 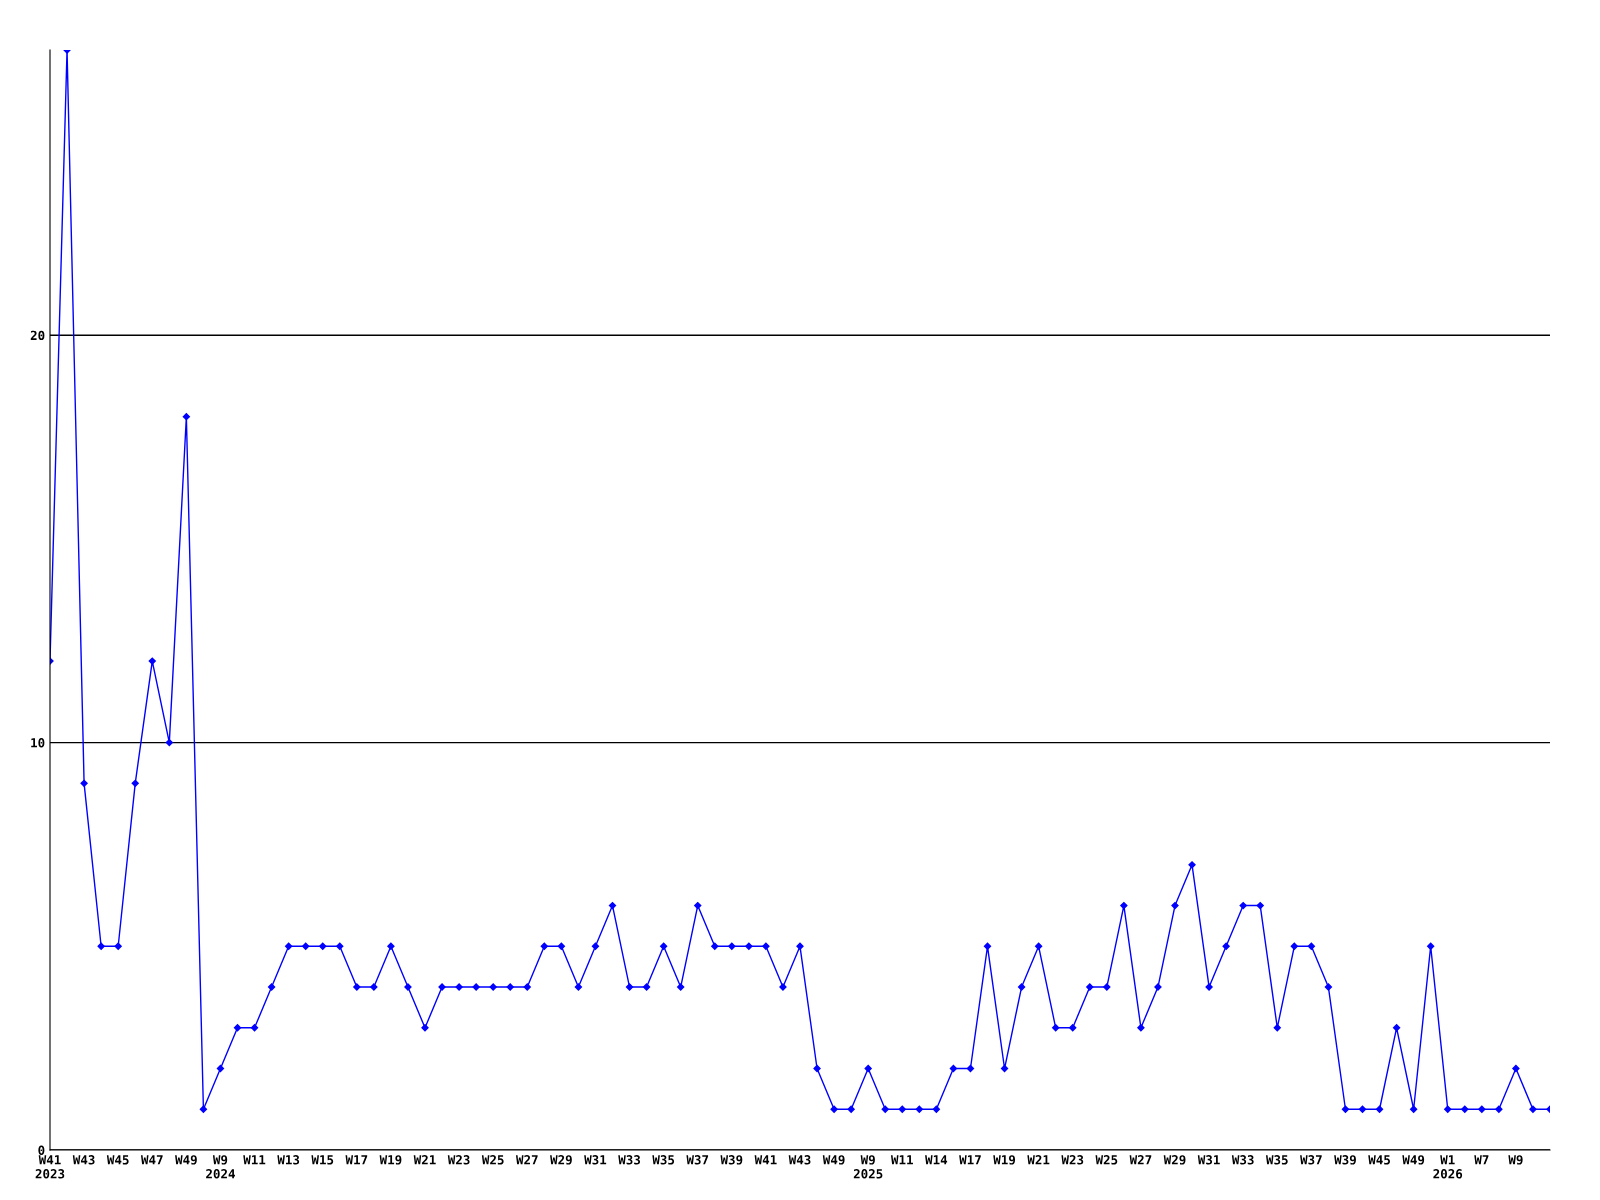 What do you see at coordinates (288, 1160) in the screenshot?
I see `x-tick-label: W13` at bounding box center [288, 1160].